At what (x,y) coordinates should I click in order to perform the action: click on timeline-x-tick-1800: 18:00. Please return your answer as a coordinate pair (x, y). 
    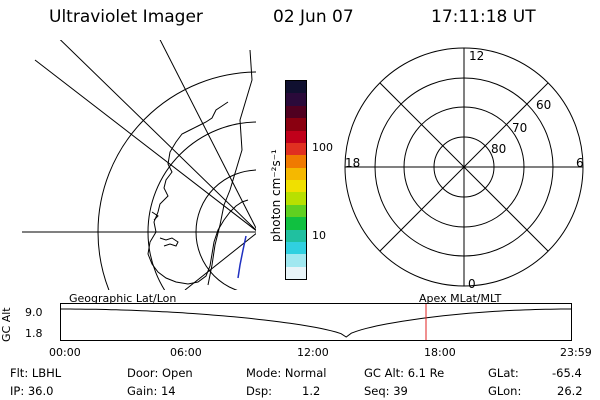
    Looking at the image, I should click on (440, 352).